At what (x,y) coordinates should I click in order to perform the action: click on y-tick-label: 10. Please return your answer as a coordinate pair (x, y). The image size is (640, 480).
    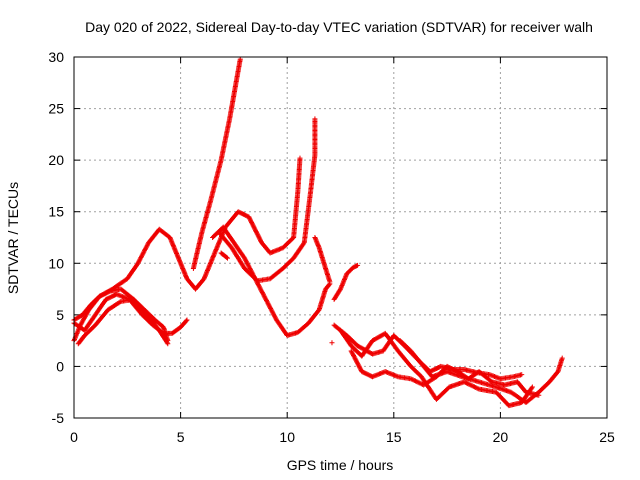
    Looking at the image, I should click on (56, 263).